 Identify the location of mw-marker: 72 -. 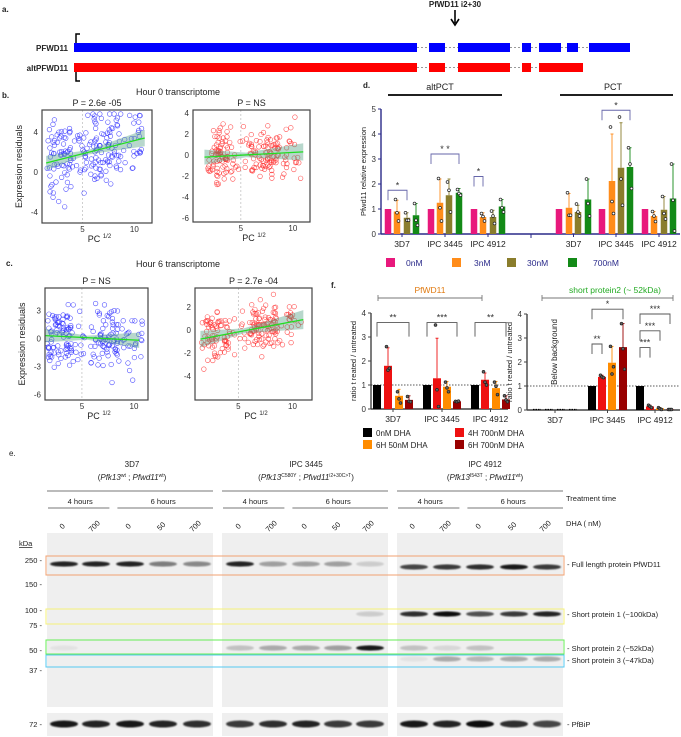
(35, 724).